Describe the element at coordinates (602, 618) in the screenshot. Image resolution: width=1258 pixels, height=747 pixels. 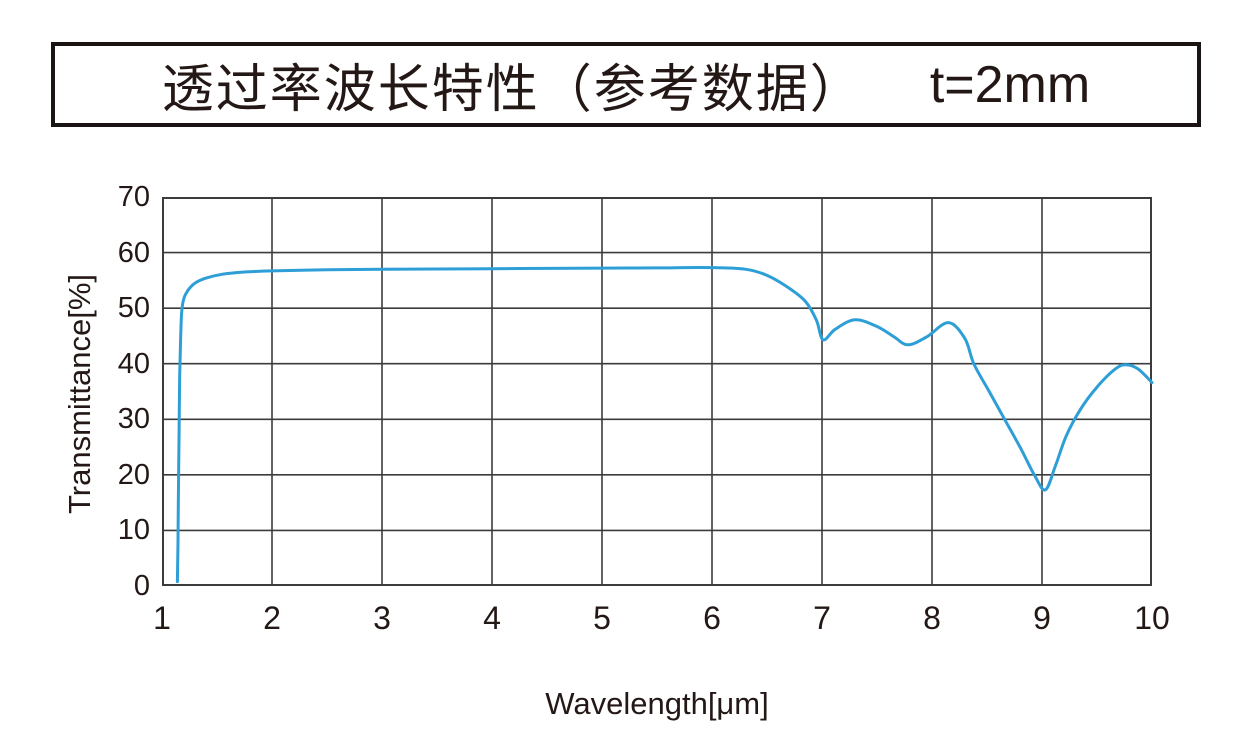
I see `x-tick-label: 5` at that location.